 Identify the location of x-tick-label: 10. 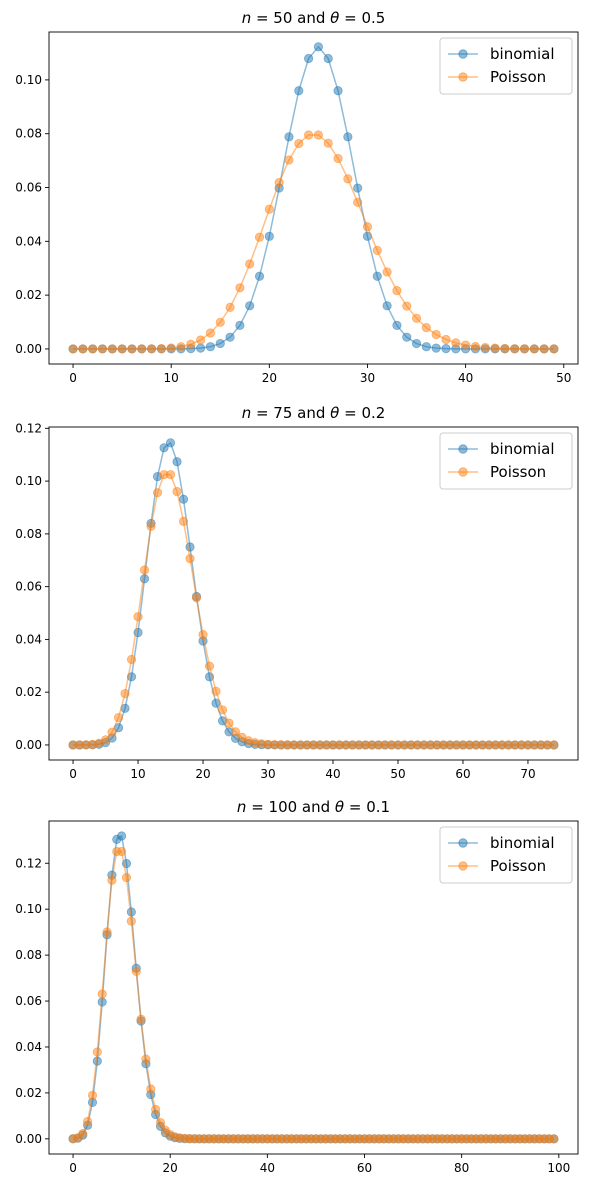
(171, 378).